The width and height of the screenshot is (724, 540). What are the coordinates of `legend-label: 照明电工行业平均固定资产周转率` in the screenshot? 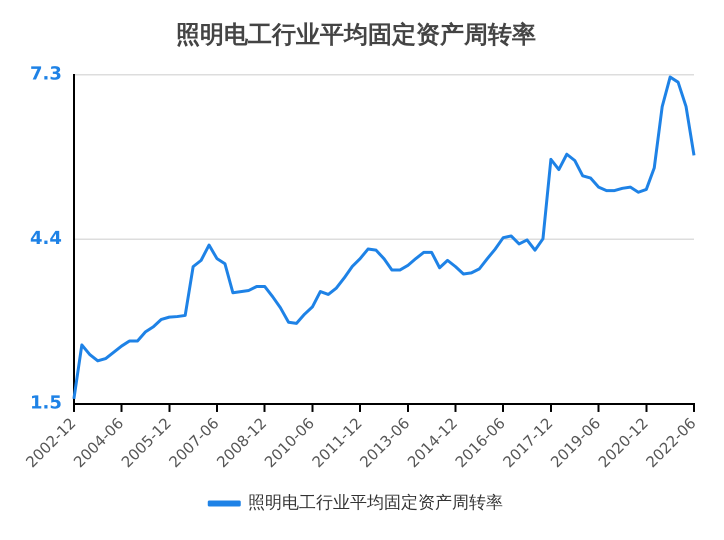 It's located at (375, 502).